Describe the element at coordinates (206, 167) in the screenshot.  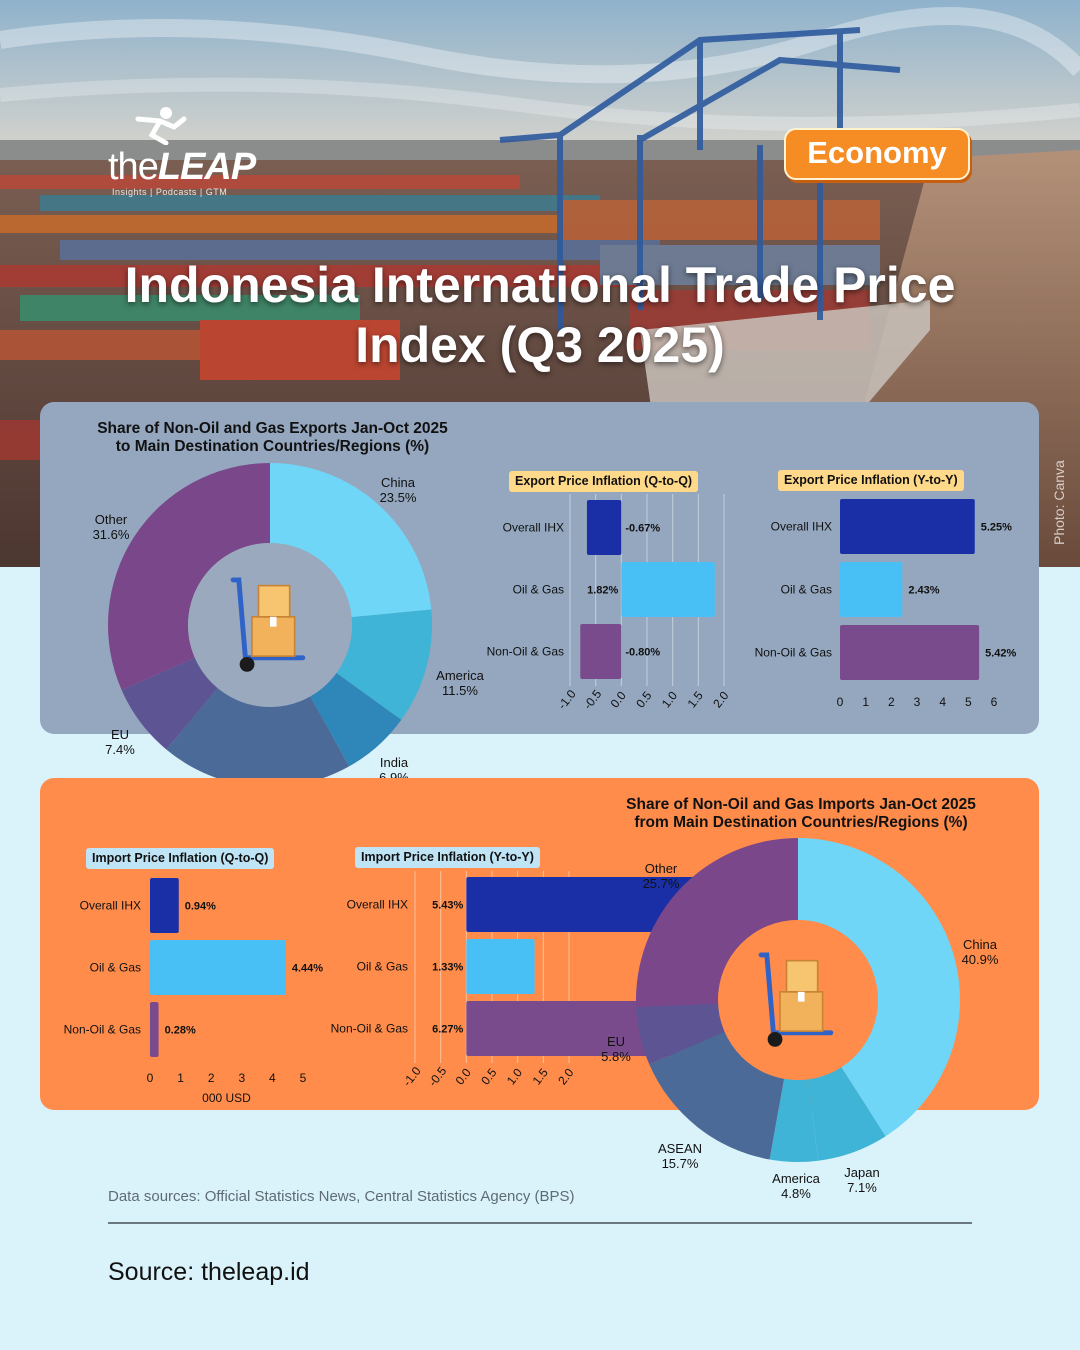
I see `logo-bold: LEAP` at that location.